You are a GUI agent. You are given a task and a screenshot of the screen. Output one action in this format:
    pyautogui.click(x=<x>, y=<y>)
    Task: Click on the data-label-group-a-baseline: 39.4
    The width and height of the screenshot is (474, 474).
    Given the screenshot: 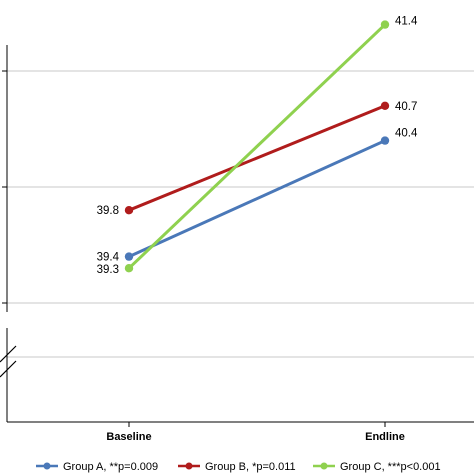 What is the action you would take?
    pyautogui.click(x=108, y=258)
    